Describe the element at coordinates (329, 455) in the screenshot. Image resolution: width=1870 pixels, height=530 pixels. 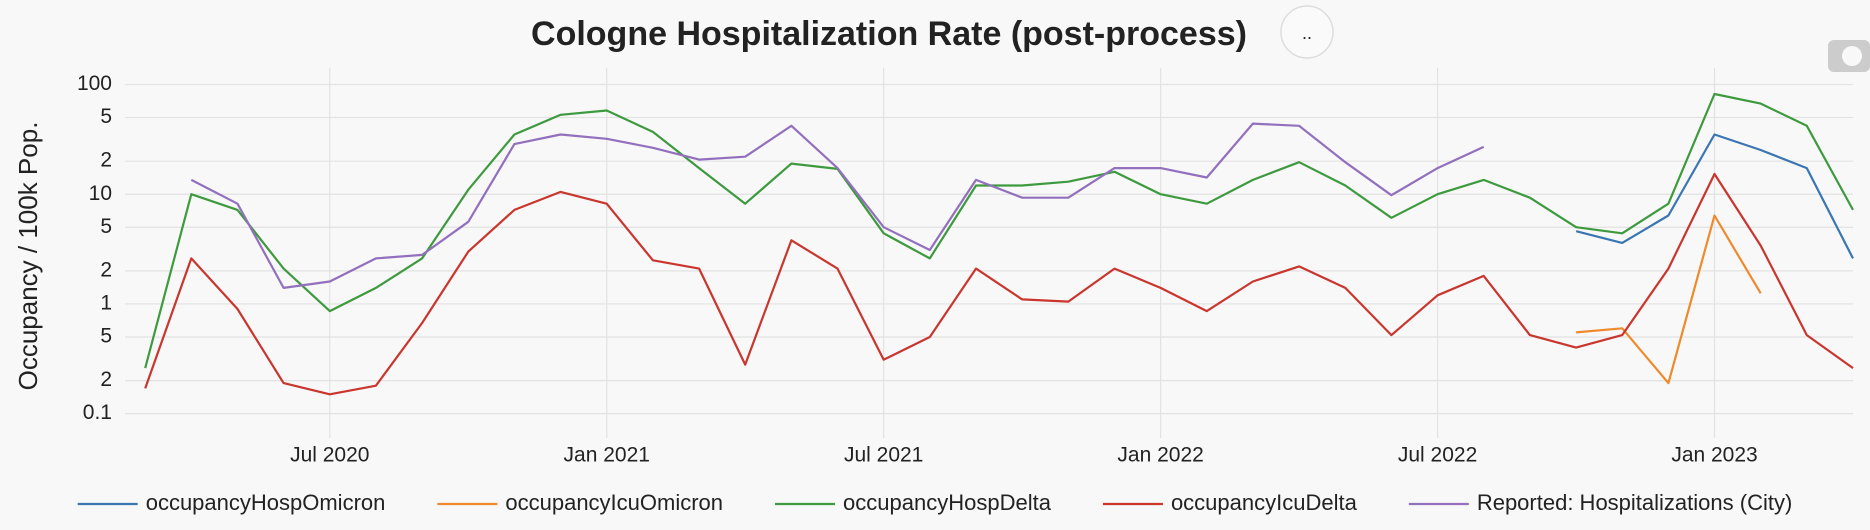
I see `x-tick-label: Jul 2020` at that location.